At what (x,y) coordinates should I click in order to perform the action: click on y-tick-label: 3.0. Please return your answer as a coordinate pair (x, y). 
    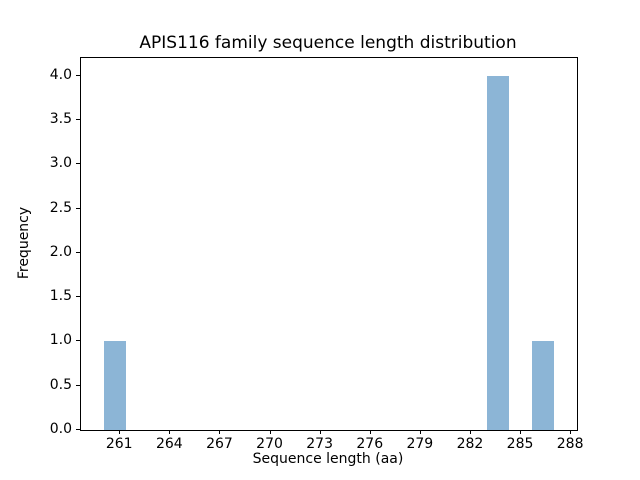
    Looking at the image, I should click on (60, 163).